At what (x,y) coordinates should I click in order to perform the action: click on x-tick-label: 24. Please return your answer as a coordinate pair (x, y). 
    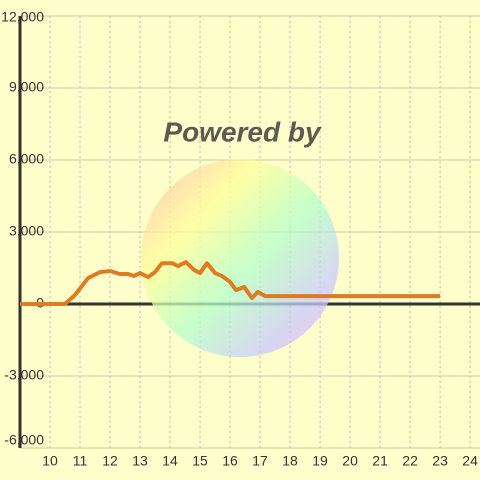
    Looking at the image, I should click on (470, 461).